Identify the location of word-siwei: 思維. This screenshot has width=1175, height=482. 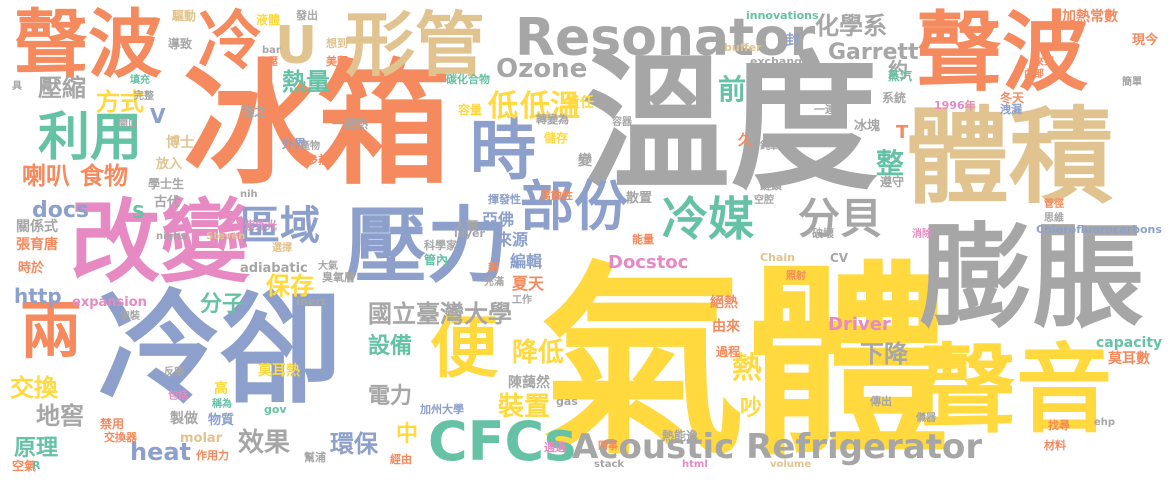
(1054, 218).